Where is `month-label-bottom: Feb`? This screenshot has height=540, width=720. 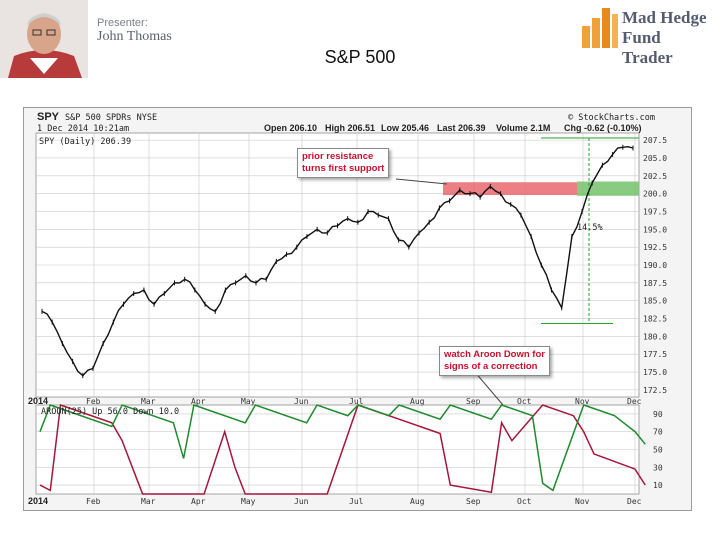 month-label-bottom: Feb is located at coordinates (93, 501).